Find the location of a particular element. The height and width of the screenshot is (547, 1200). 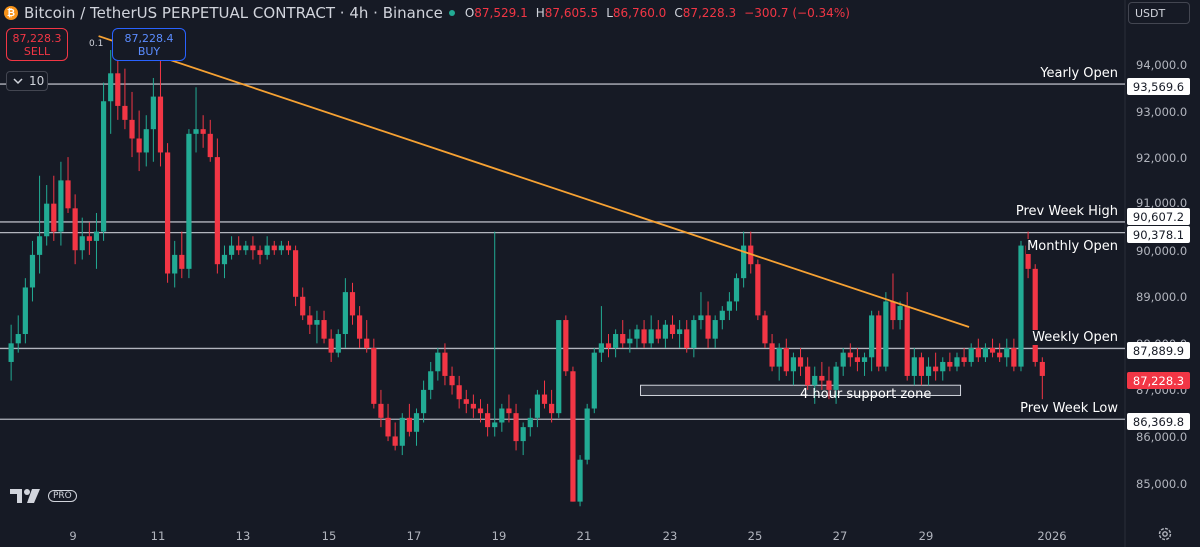

buy-label: BUY is located at coordinates (149, 51).